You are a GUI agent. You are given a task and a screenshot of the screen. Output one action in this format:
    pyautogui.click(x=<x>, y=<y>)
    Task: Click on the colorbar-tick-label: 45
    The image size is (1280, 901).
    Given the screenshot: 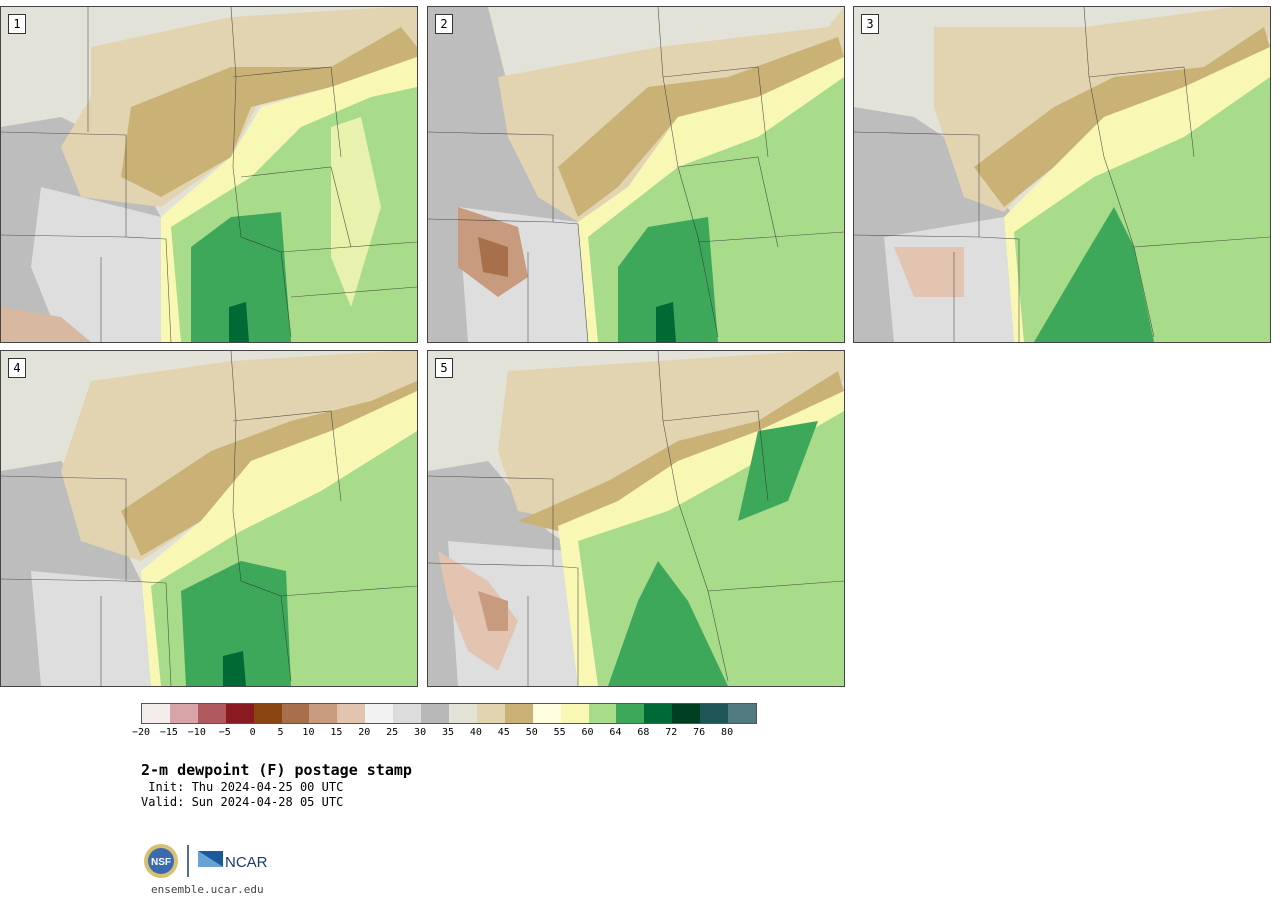 What is the action you would take?
    pyautogui.click(x=503, y=732)
    